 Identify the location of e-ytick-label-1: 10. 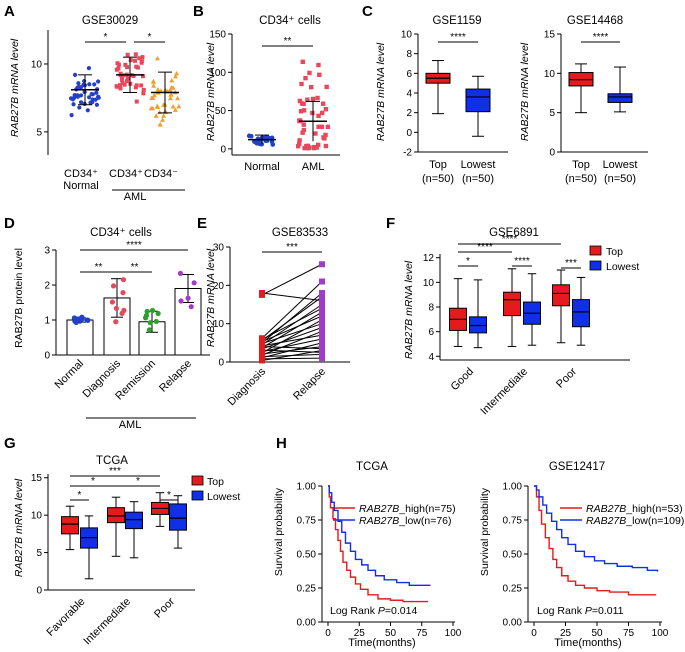
(219, 324).